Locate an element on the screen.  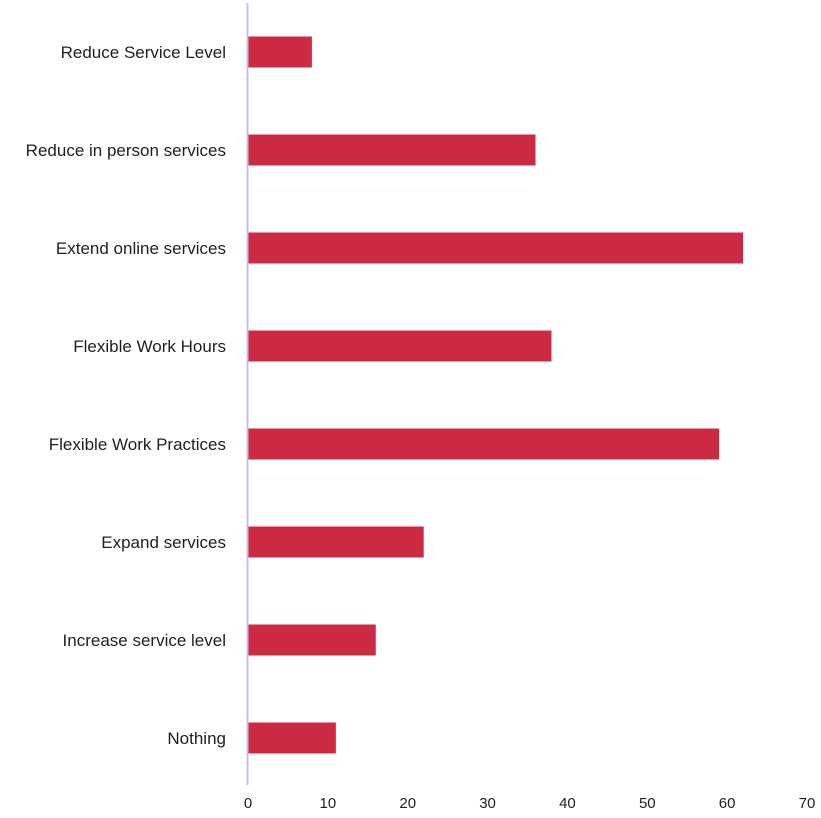
x-tick-label: 40 is located at coordinates (567, 803).